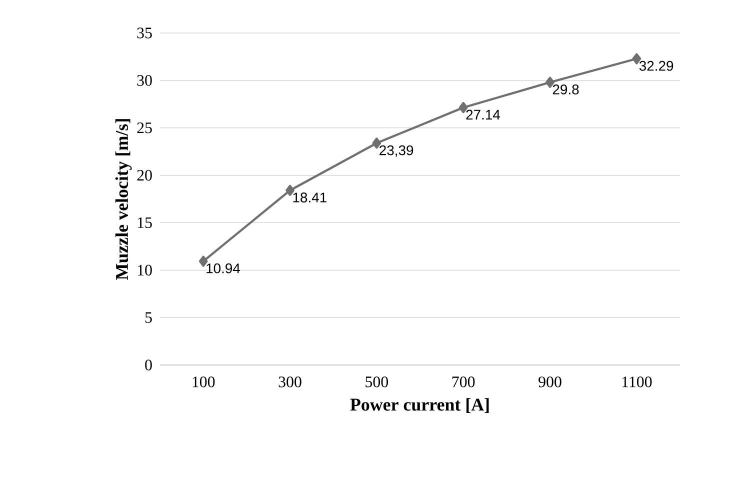 This screenshot has width=735, height=483. I want to click on y-tick-label: 25, so click(144, 128).